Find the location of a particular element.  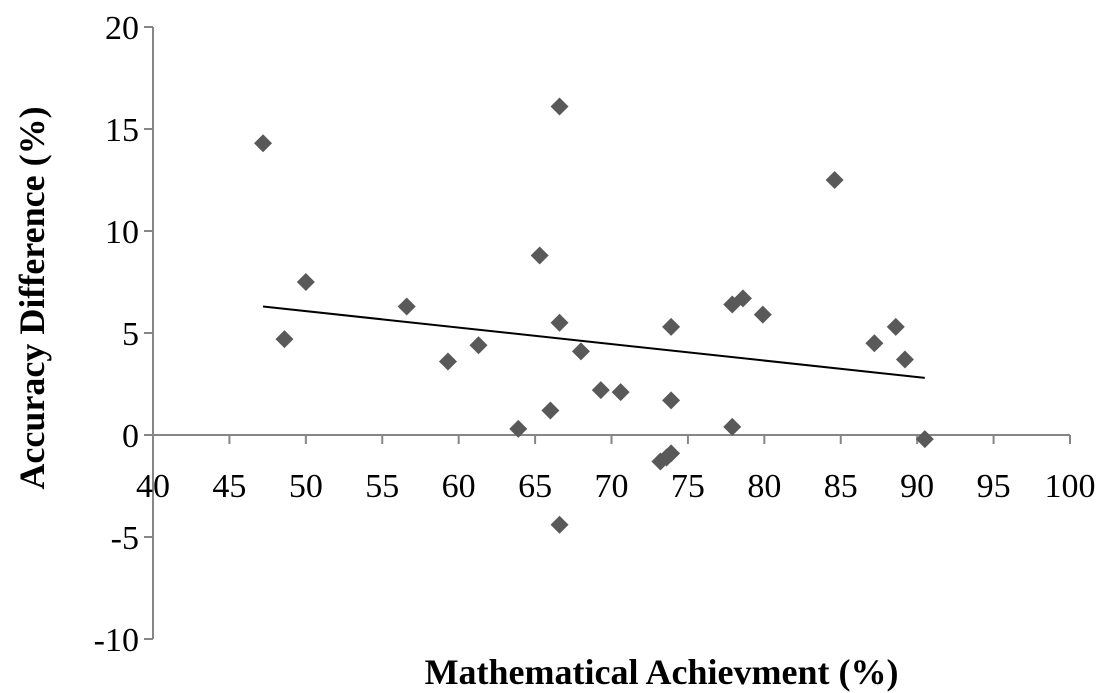

y-tick-label: 5 is located at coordinates (130, 334).